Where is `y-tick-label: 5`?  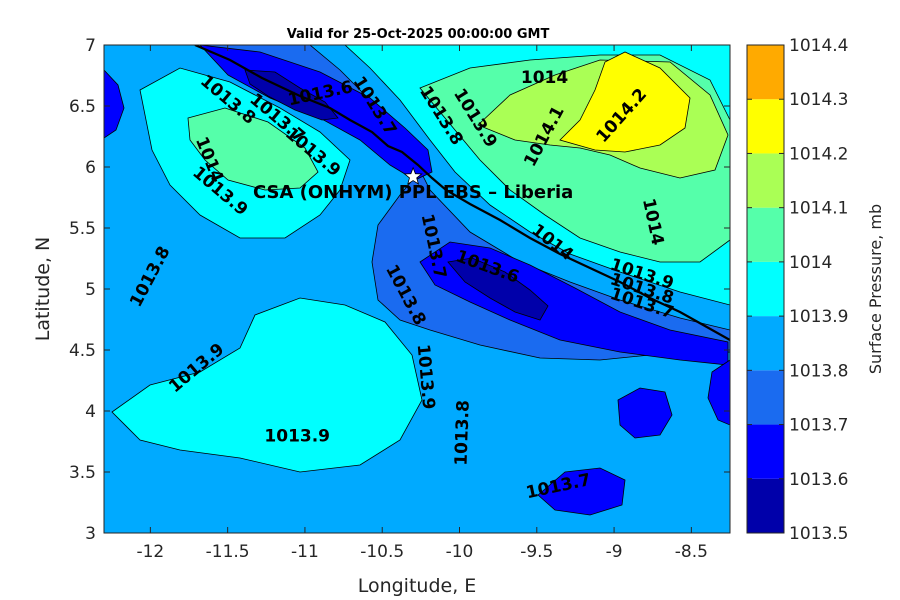 y-tick-label: 5 is located at coordinates (90, 290).